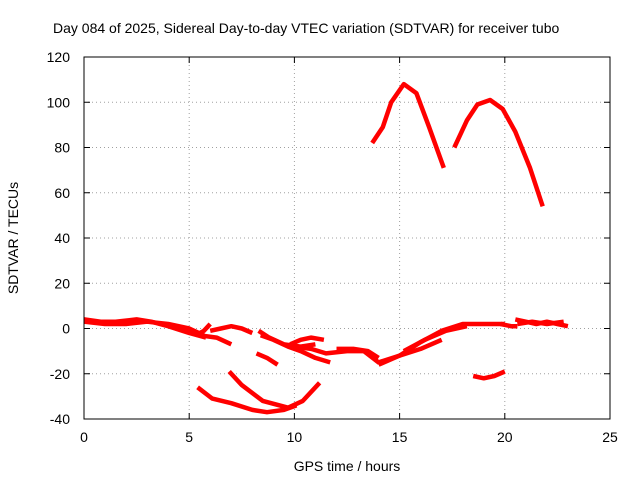  What do you see at coordinates (62, 238) in the screenshot?
I see `y-tick-label: 40` at bounding box center [62, 238].